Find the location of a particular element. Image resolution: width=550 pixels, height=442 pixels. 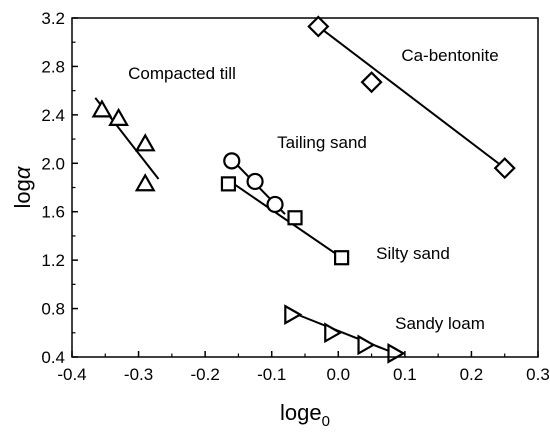

annotation-label: Sandy loam is located at coordinates (440, 323).